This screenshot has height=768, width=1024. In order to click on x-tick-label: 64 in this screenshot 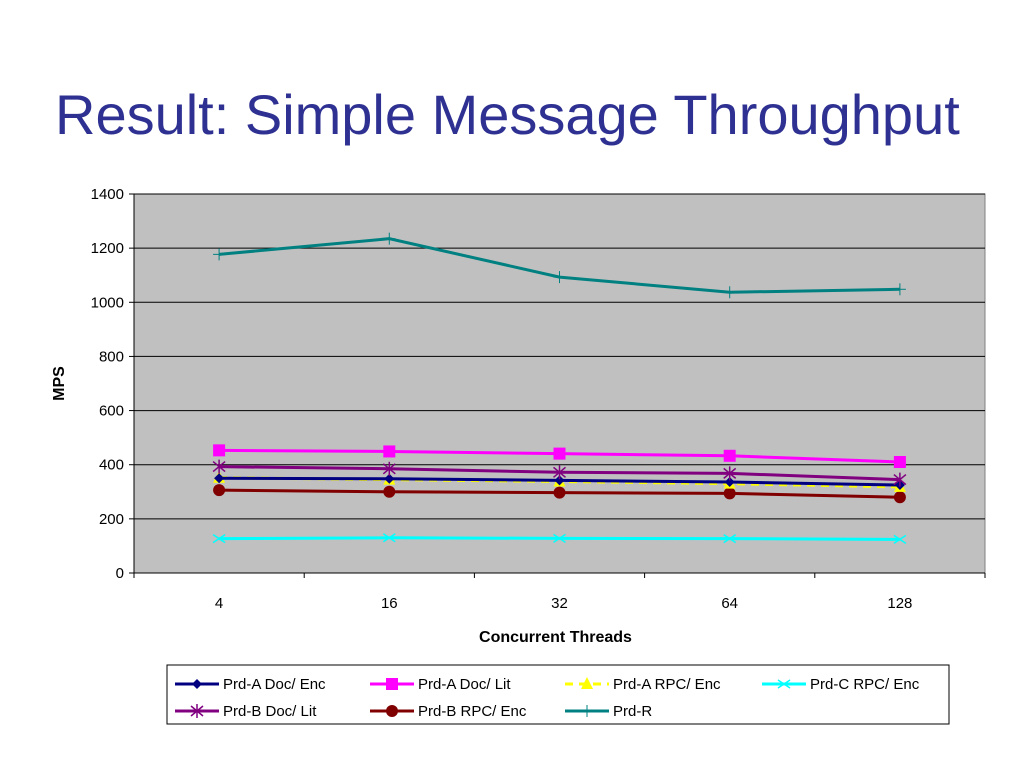, I will do `click(729, 603)`.